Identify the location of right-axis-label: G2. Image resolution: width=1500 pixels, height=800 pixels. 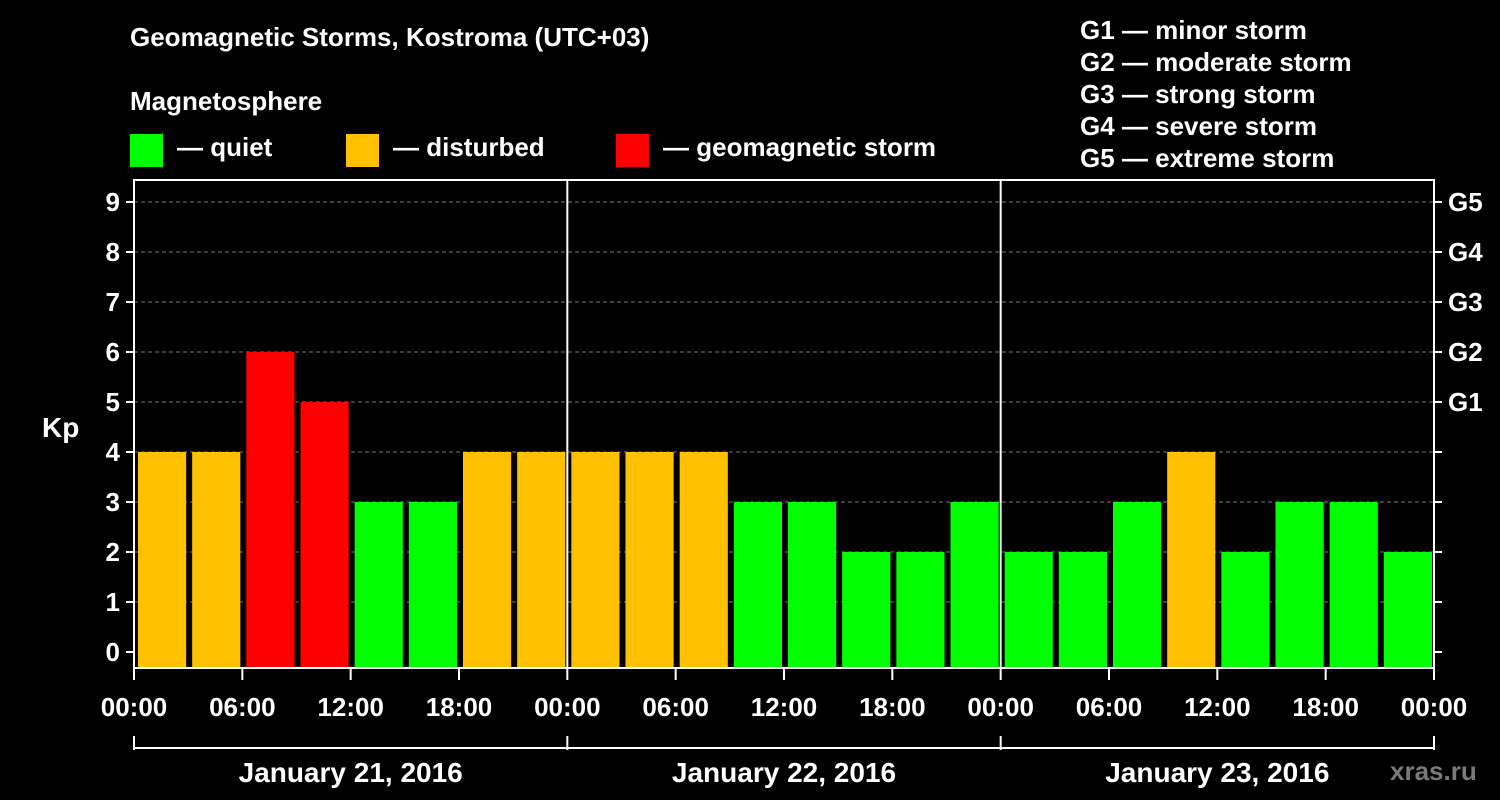
(1465, 352).